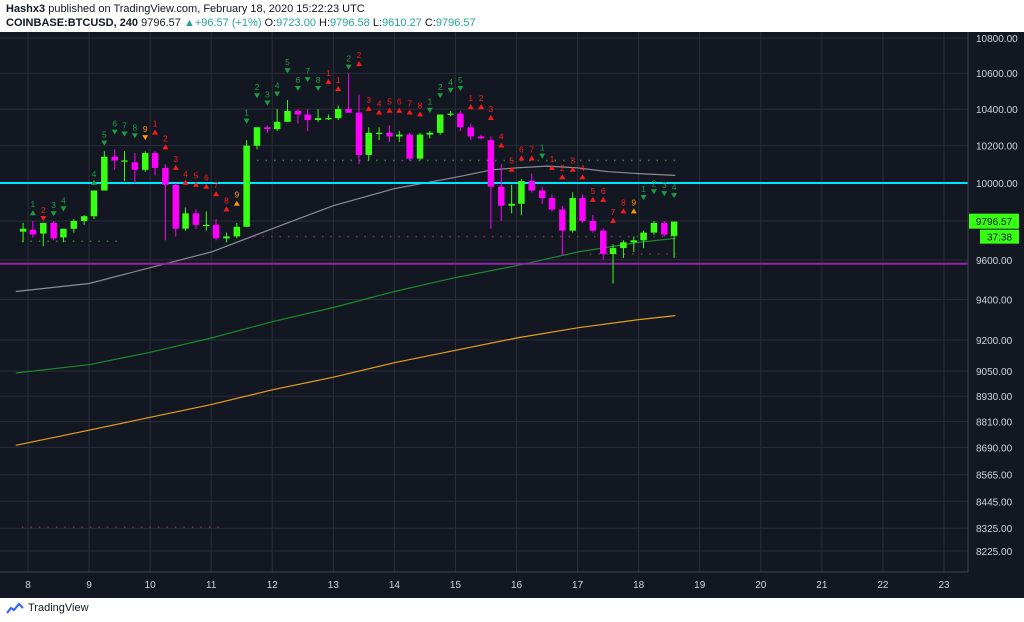 This screenshot has height=622, width=1024. What do you see at coordinates (211, 585) in the screenshot?
I see `x-tick-label: 11` at bounding box center [211, 585].